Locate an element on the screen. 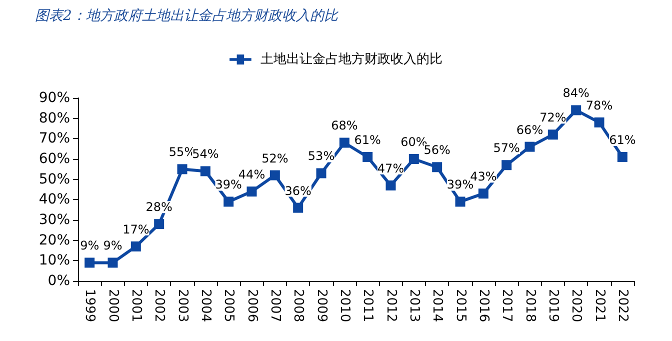 The image size is (672, 341). y-tick-label: 30% is located at coordinates (54, 220).